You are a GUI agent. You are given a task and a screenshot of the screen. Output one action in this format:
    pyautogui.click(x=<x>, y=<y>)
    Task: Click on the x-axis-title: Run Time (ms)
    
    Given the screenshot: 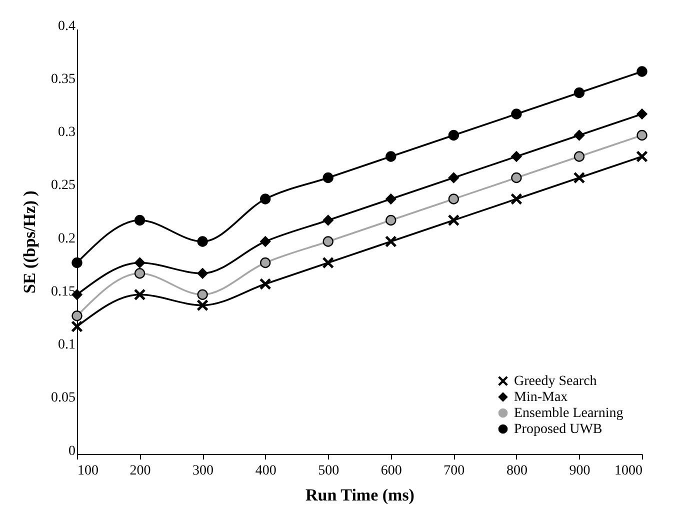 What is the action you would take?
    pyautogui.click(x=360, y=495)
    